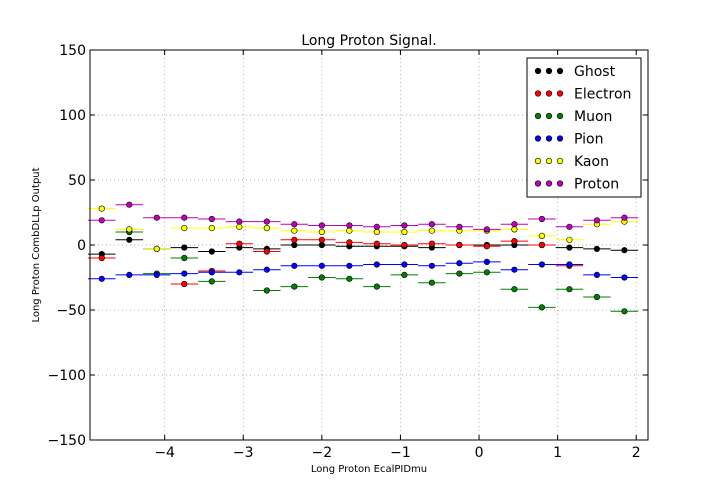 This screenshot has height=504, width=720. I want to click on legend-marker-proton, so click(538, 183).